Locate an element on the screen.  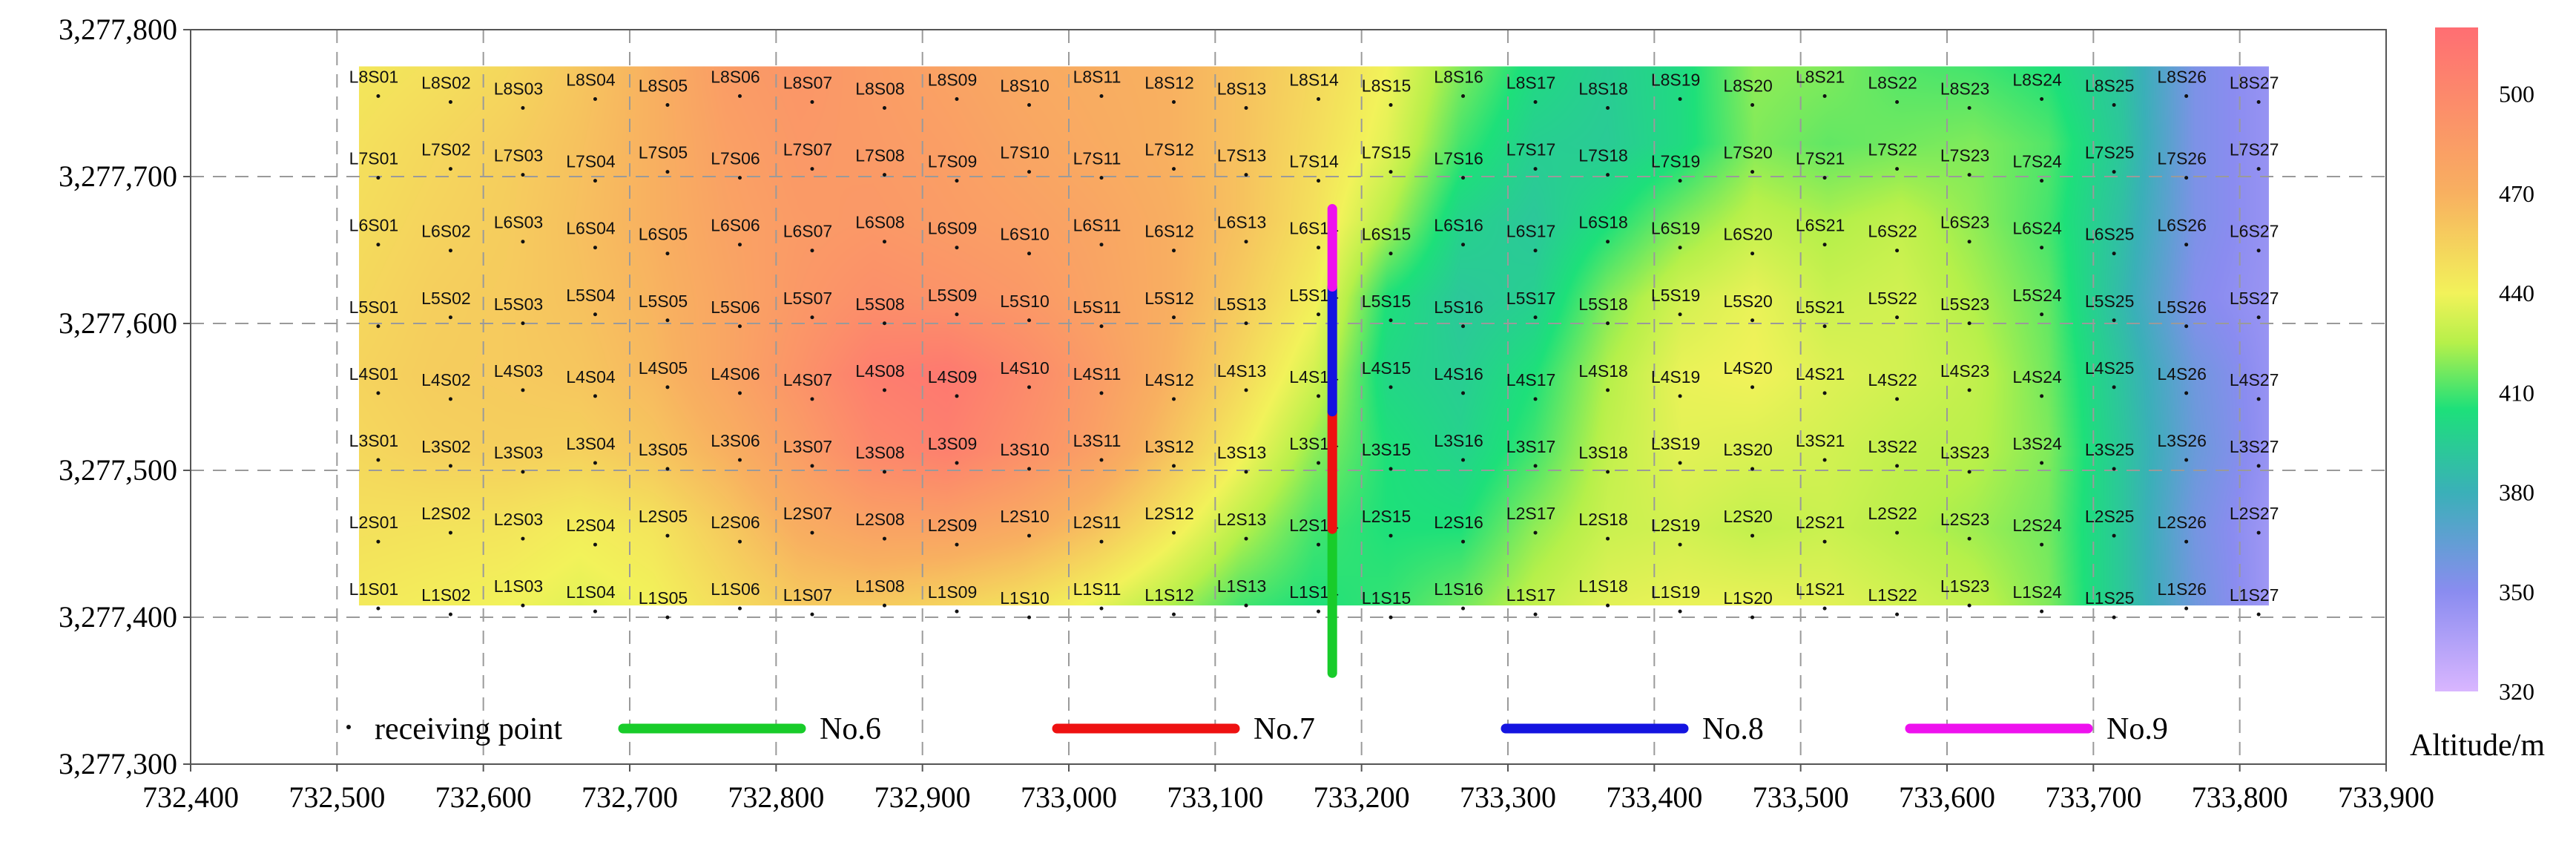
receiving-point-label: L3S20 is located at coordinates (1748, 450).